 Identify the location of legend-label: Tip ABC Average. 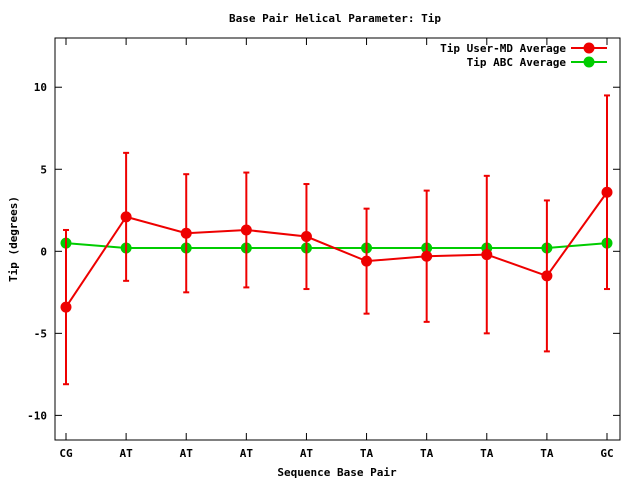
(517, 62).